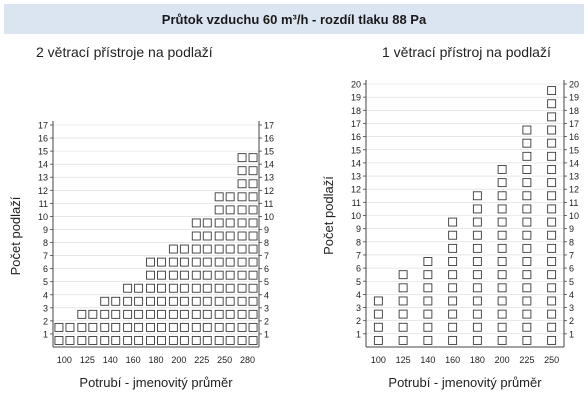  I want to click on left-ytick-label-right: 13, so click(269, 178).